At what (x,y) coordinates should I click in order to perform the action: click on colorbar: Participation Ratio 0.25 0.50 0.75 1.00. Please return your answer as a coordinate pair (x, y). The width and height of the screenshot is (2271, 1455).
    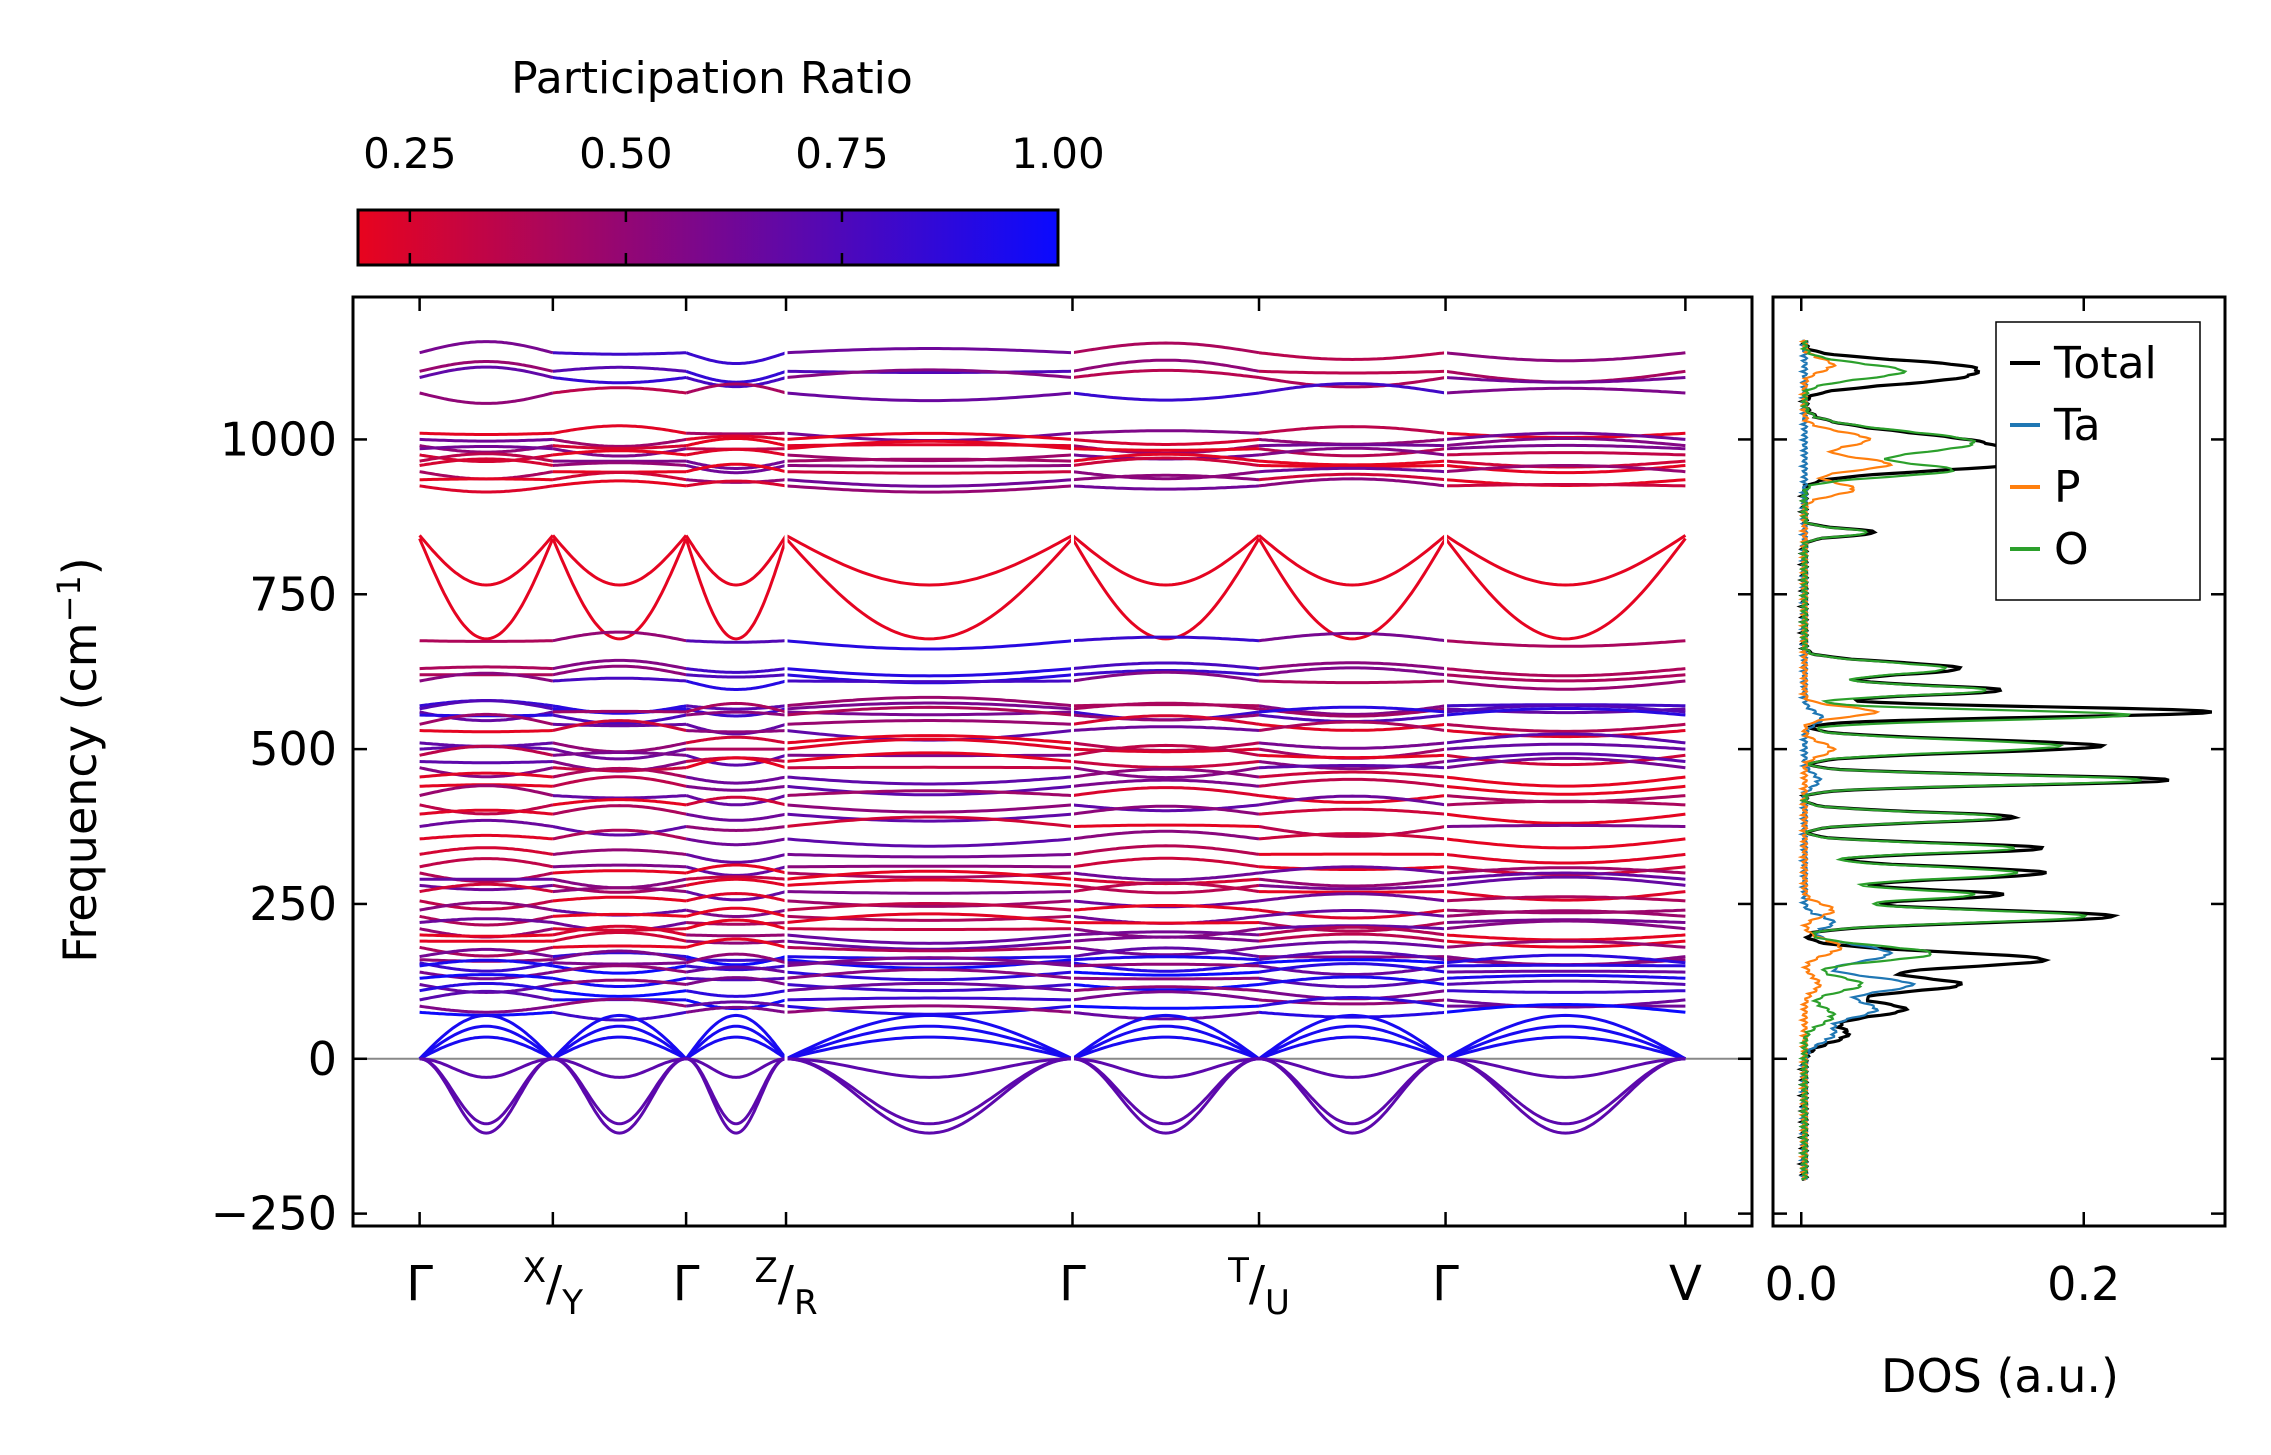
    Looking at the image, I should click on (730, 160).